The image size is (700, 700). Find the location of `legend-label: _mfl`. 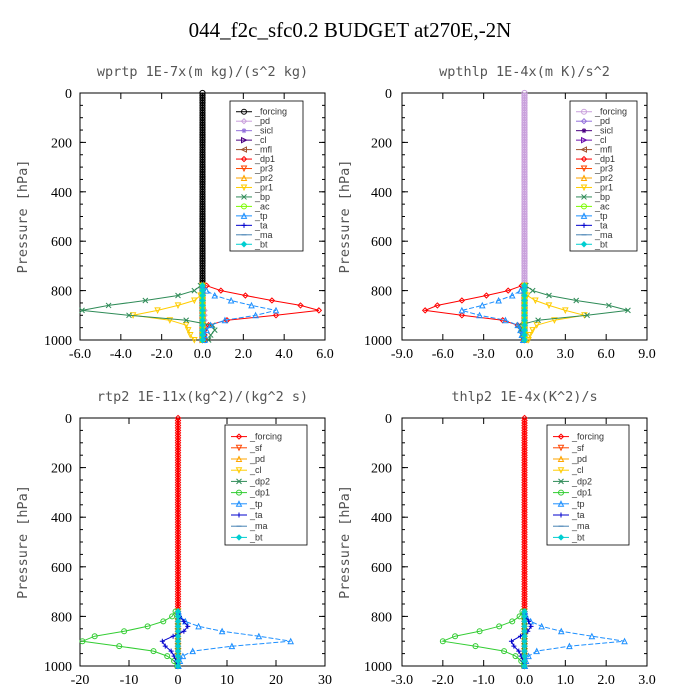

legend-label: _mfl is located at coordinates (263, 150).